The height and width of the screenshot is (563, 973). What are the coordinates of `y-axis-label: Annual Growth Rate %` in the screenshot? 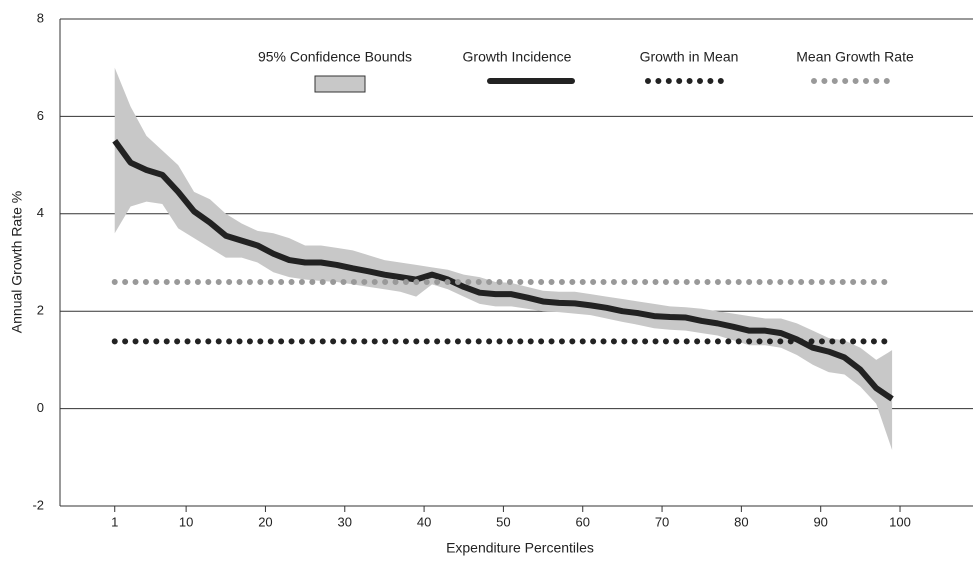 It's located at (17, 262).